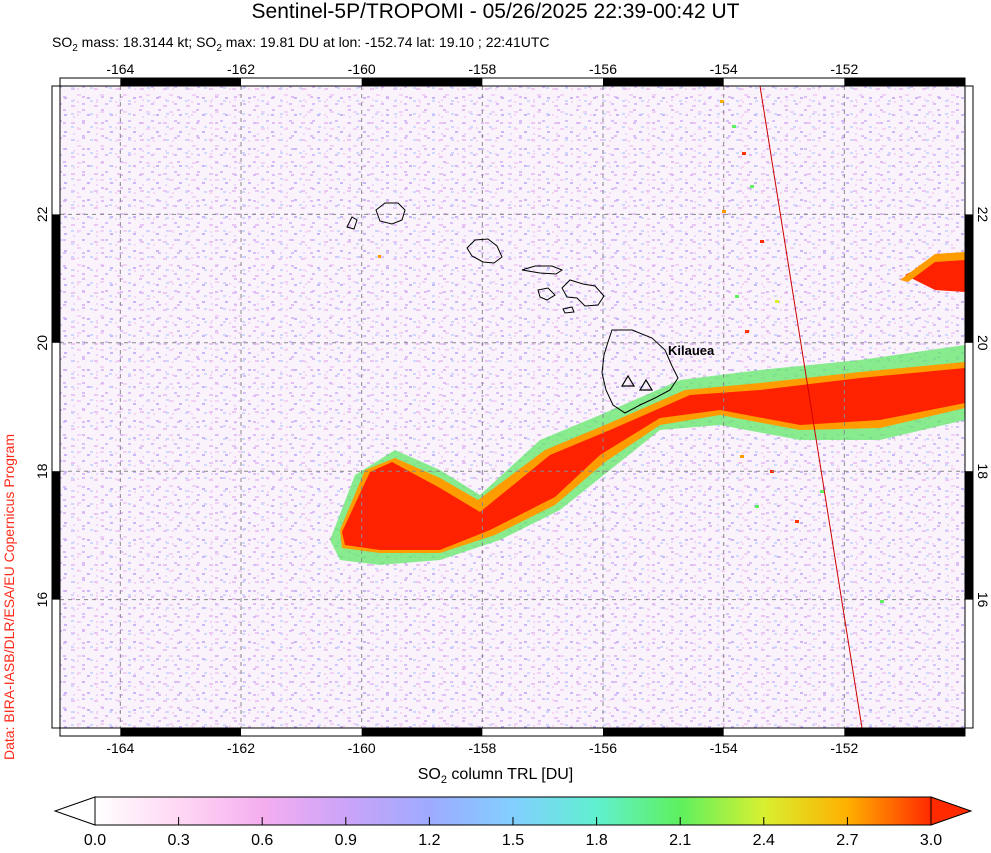 Image resolution: width=991 pixels, height=853 pixels. What do you see at coordinates (983, 600) in the screenshot?
I see `lat-tick-right: 16` at bounding box center [983, 600].